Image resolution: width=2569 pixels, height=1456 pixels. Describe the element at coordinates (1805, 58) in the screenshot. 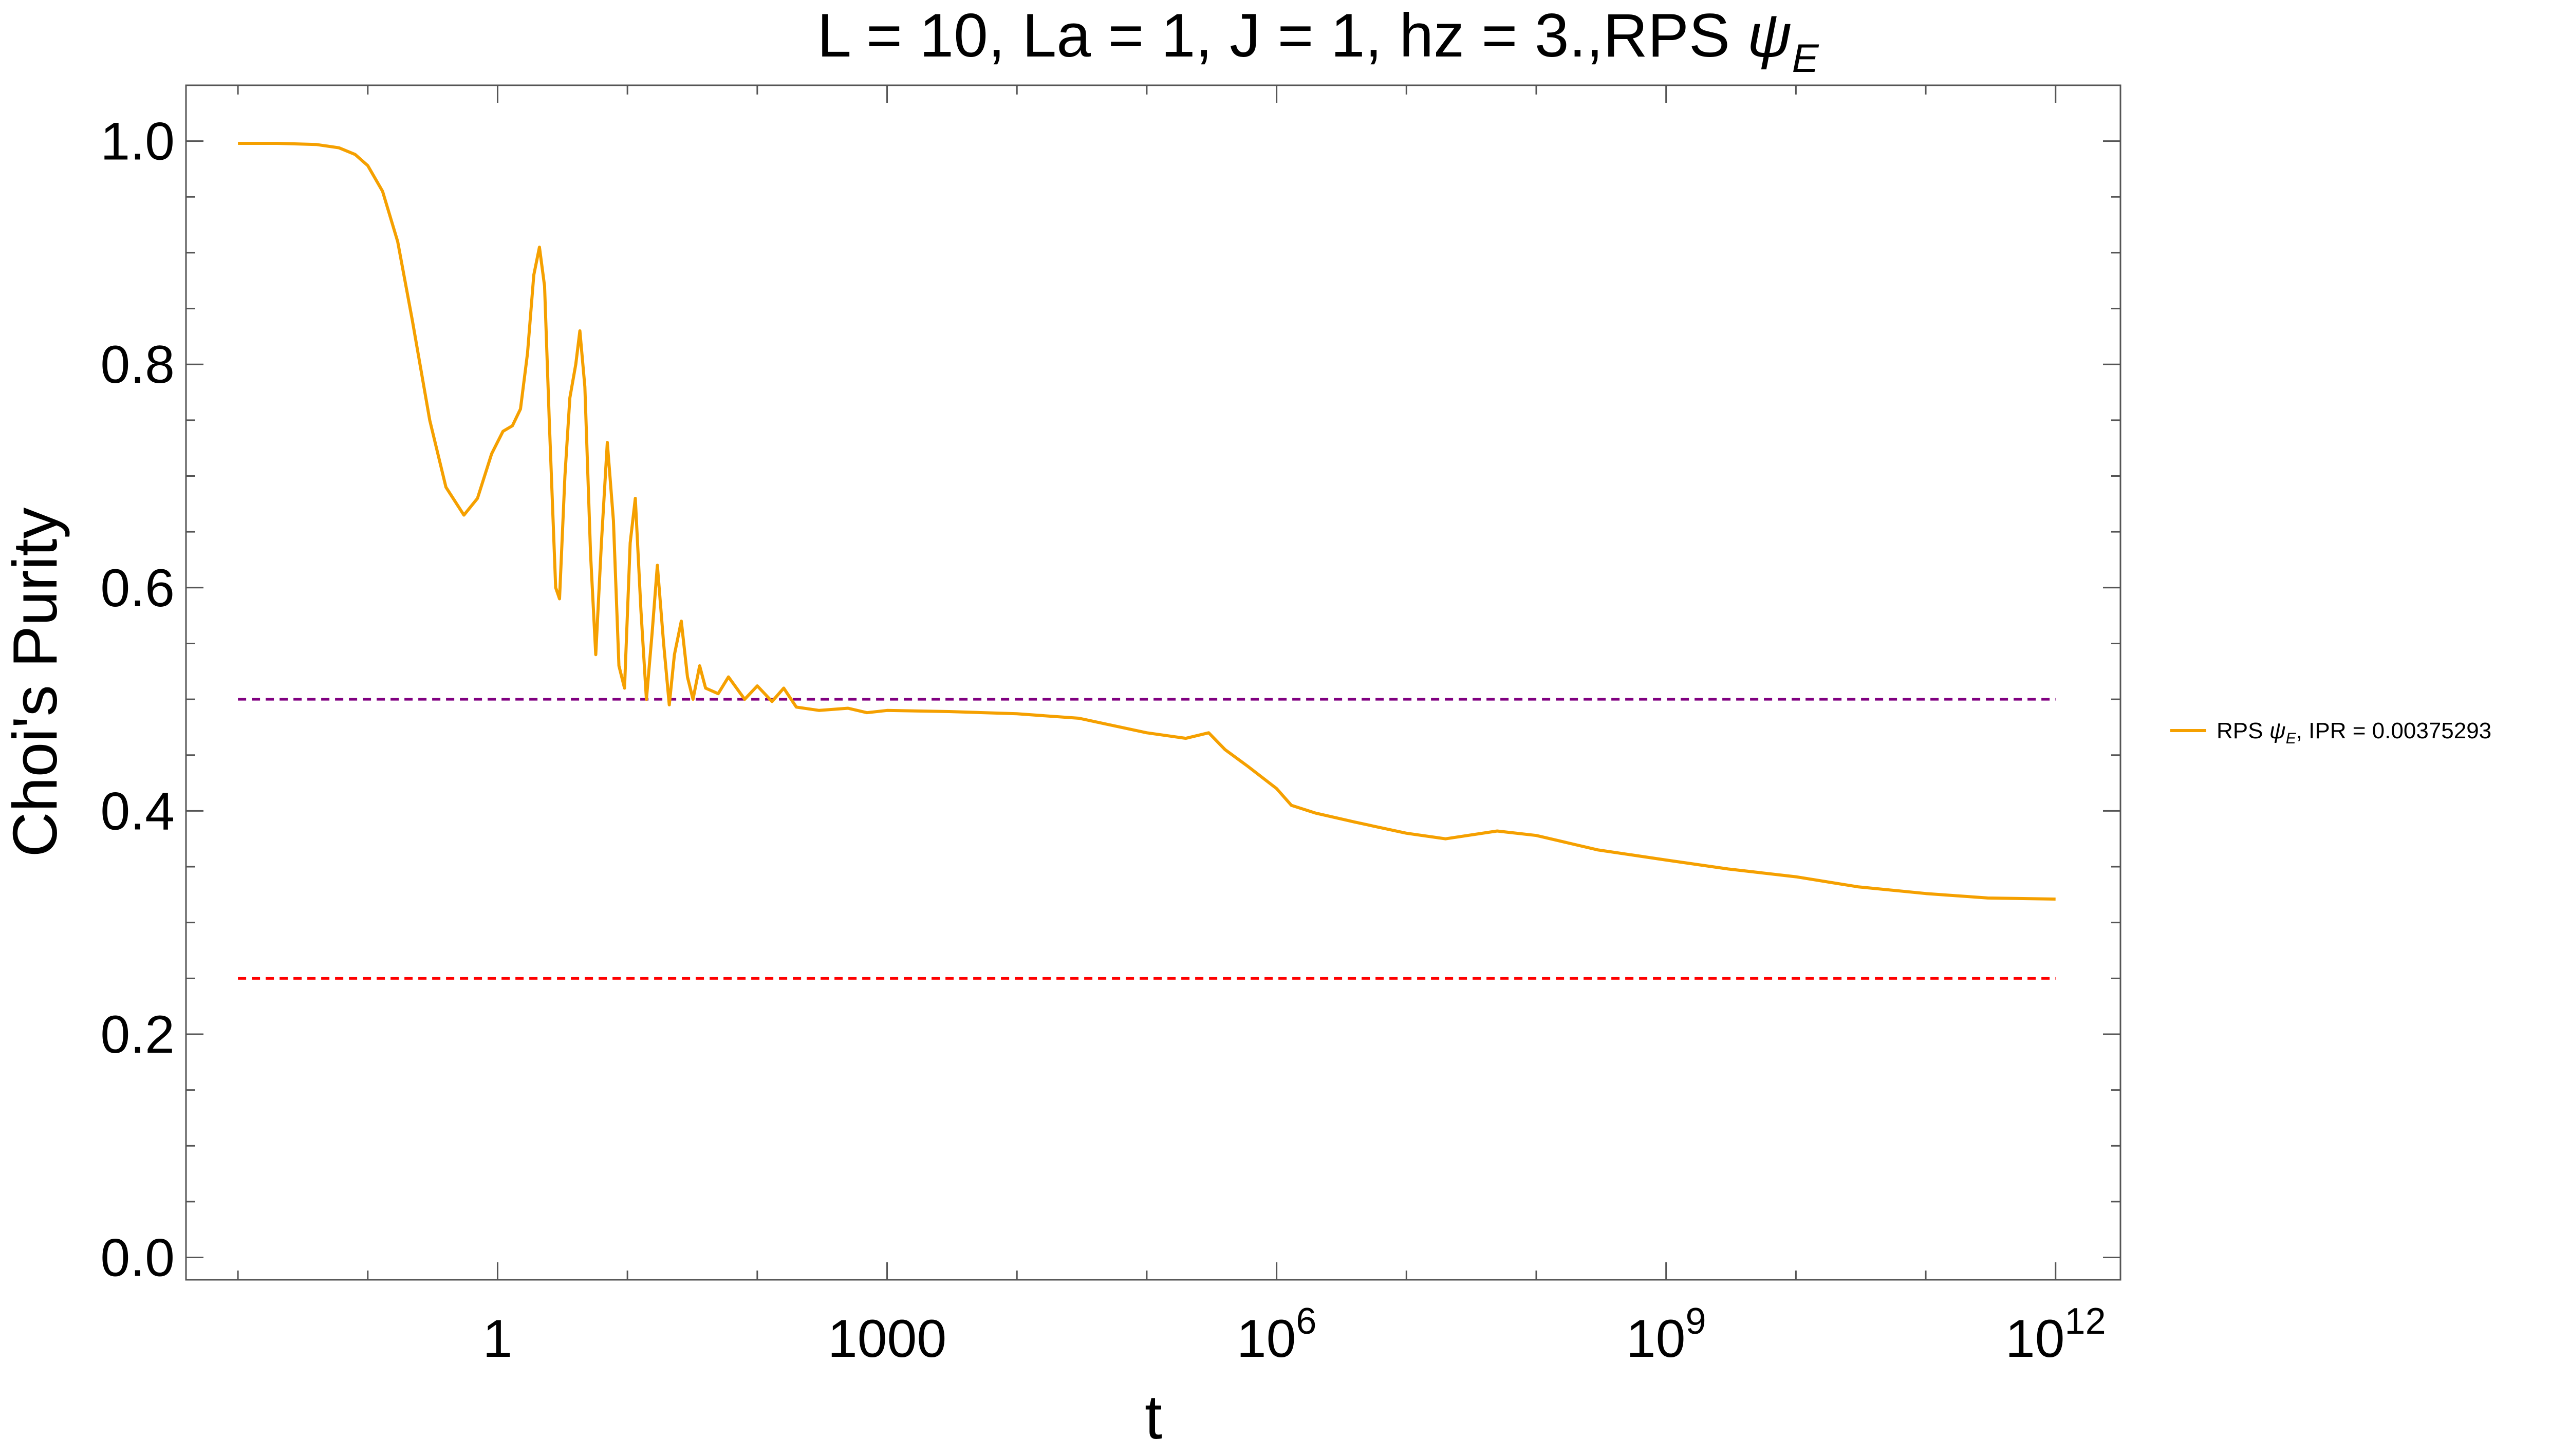

I see `chart-title-subscript: E` at that location.